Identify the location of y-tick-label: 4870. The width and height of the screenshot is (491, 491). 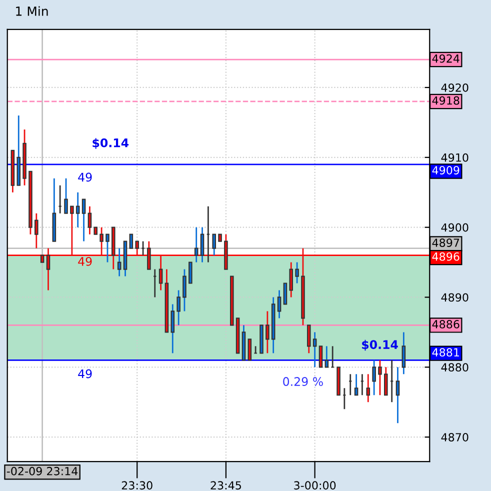
(454, 437).